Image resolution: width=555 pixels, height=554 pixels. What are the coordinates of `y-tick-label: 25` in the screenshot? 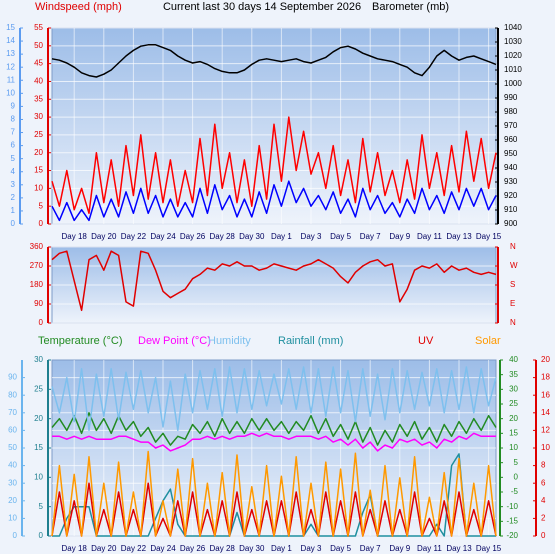 It's located at (513, 403).